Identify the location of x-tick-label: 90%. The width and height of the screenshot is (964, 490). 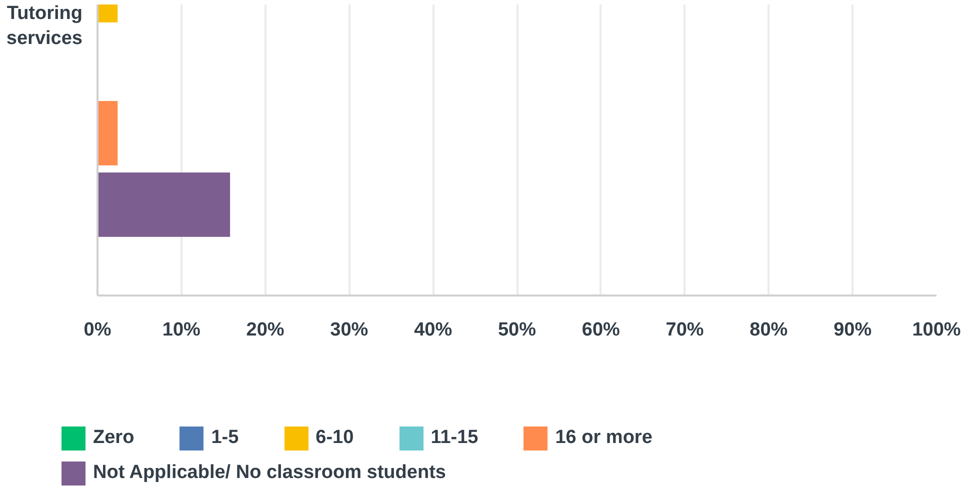
(853, 330).